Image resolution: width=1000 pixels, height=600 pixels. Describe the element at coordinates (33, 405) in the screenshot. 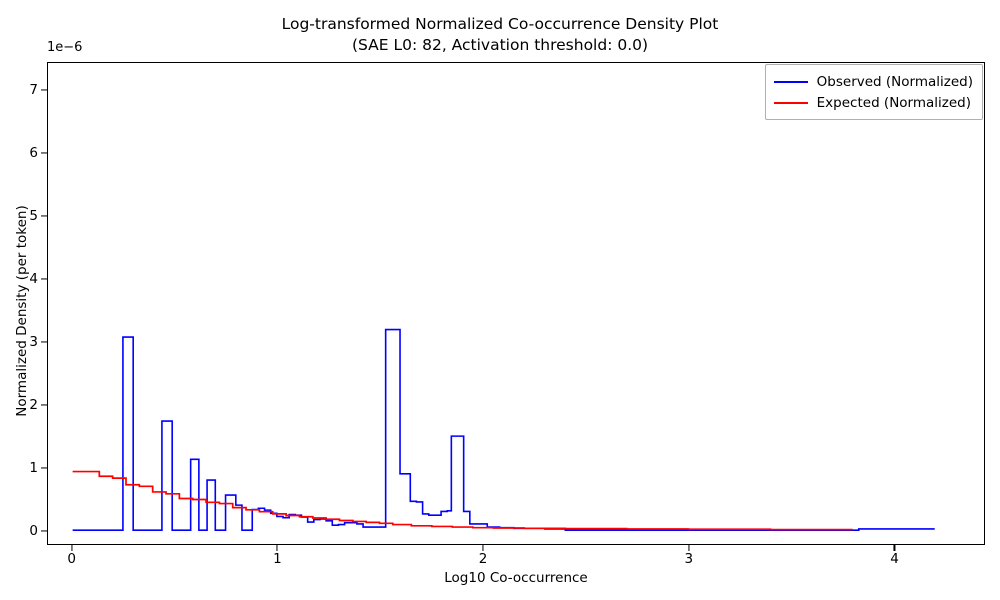

I see `y-tick-label: 2` at that location.